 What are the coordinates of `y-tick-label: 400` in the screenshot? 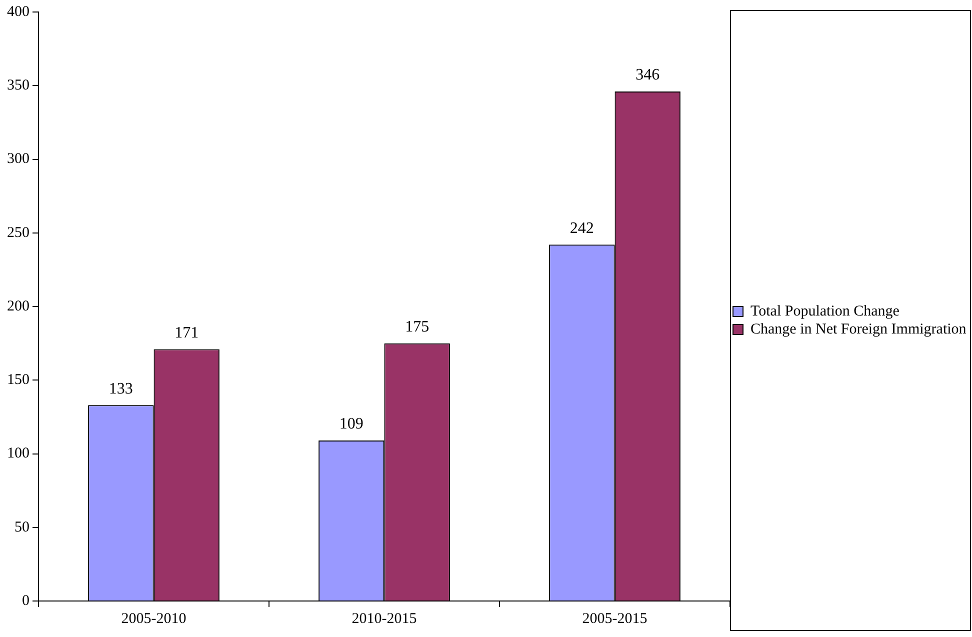 It's located at (18, 12).